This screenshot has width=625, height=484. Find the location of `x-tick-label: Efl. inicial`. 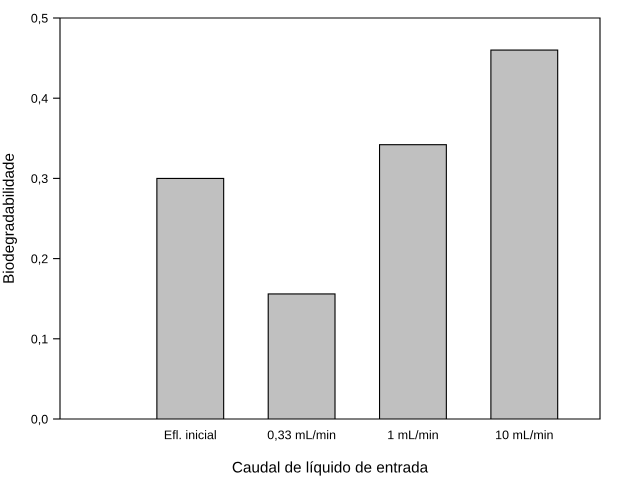

x-tick-label: Efl. inicial is located at coordinates (190, 435).